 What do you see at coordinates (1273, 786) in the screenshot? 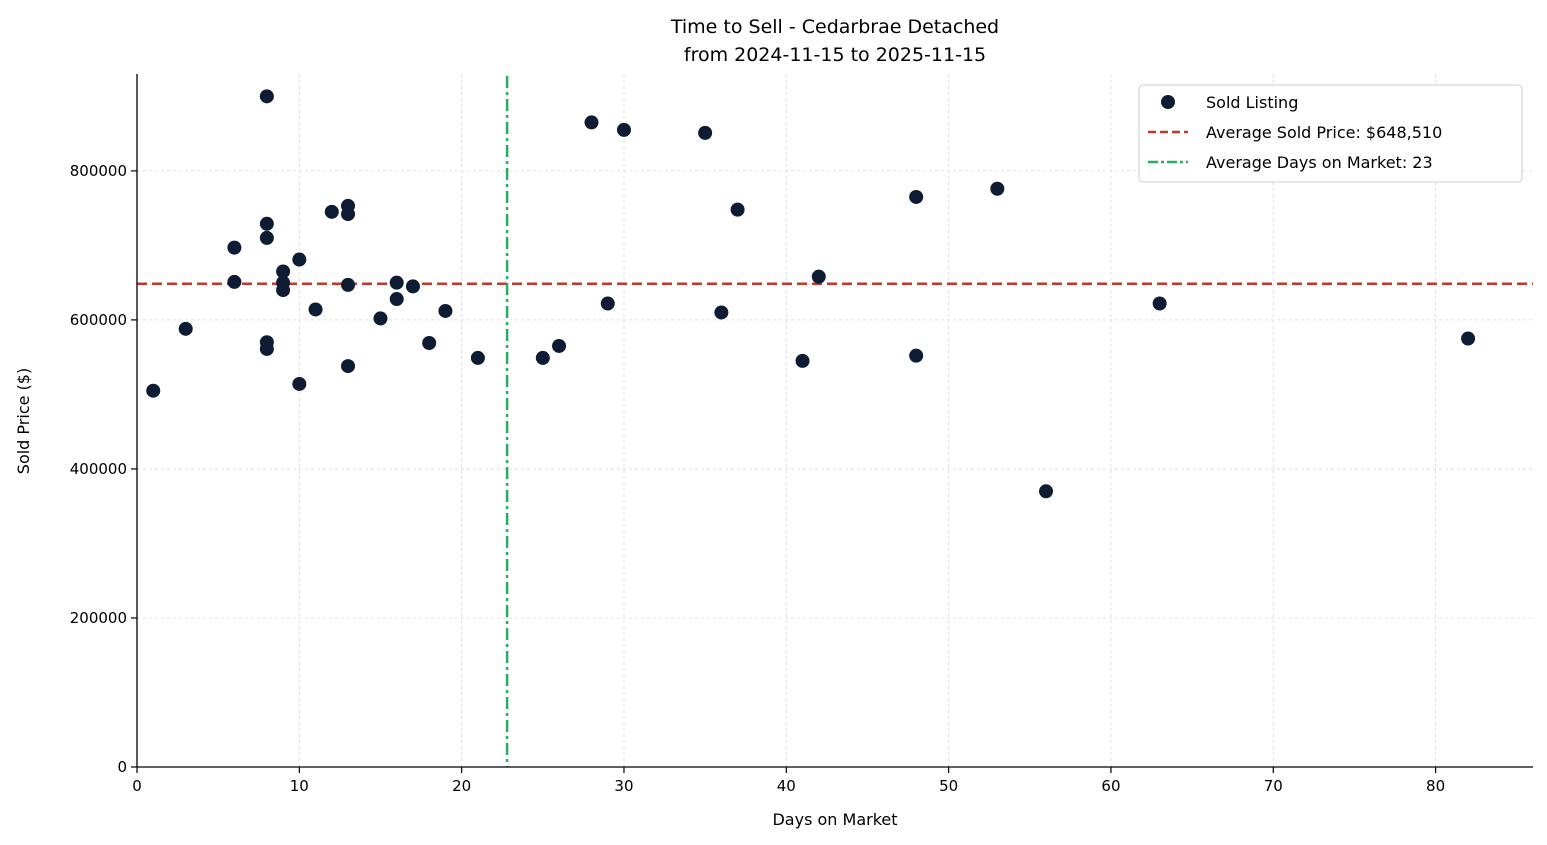
I see `x-tick-label: 70` at bounding box center [1273, 786].